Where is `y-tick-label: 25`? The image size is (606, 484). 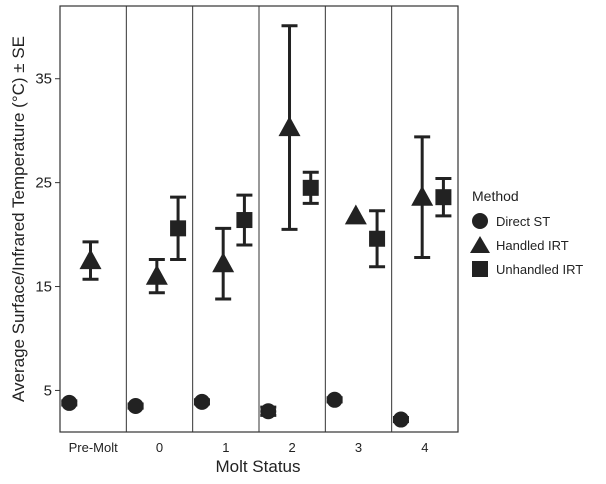 y-tick-label: 25 is located at coordinates (43, 183).